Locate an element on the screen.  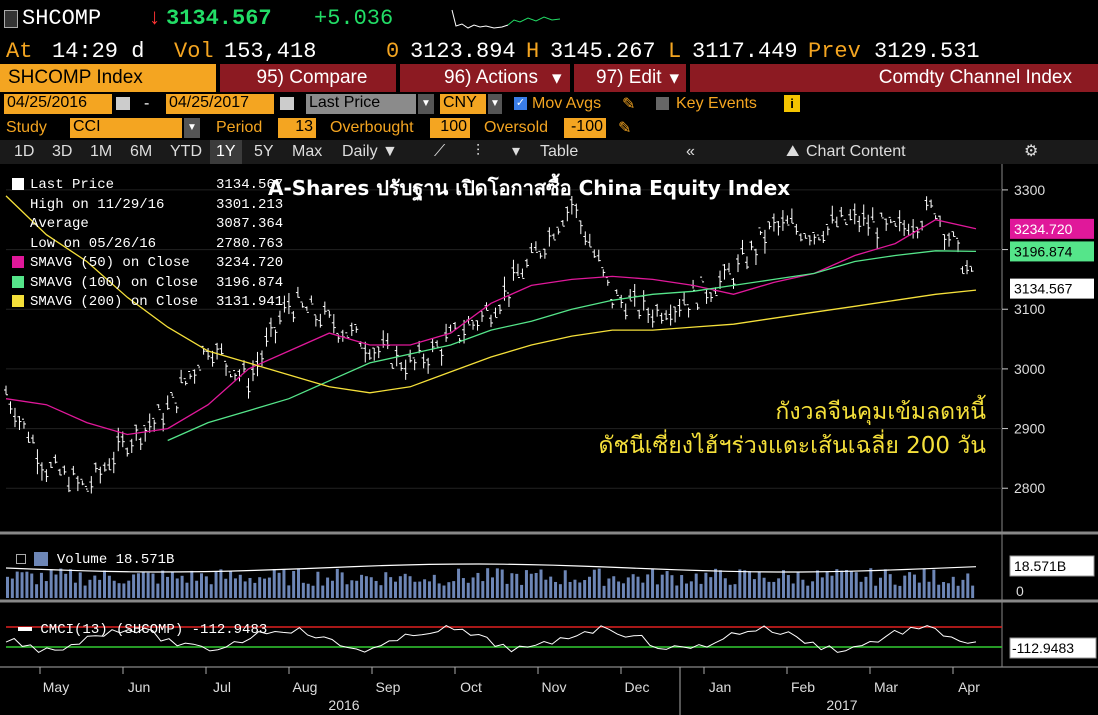
frequency-select: Daily ▼ is located at coordinates (370, 151).